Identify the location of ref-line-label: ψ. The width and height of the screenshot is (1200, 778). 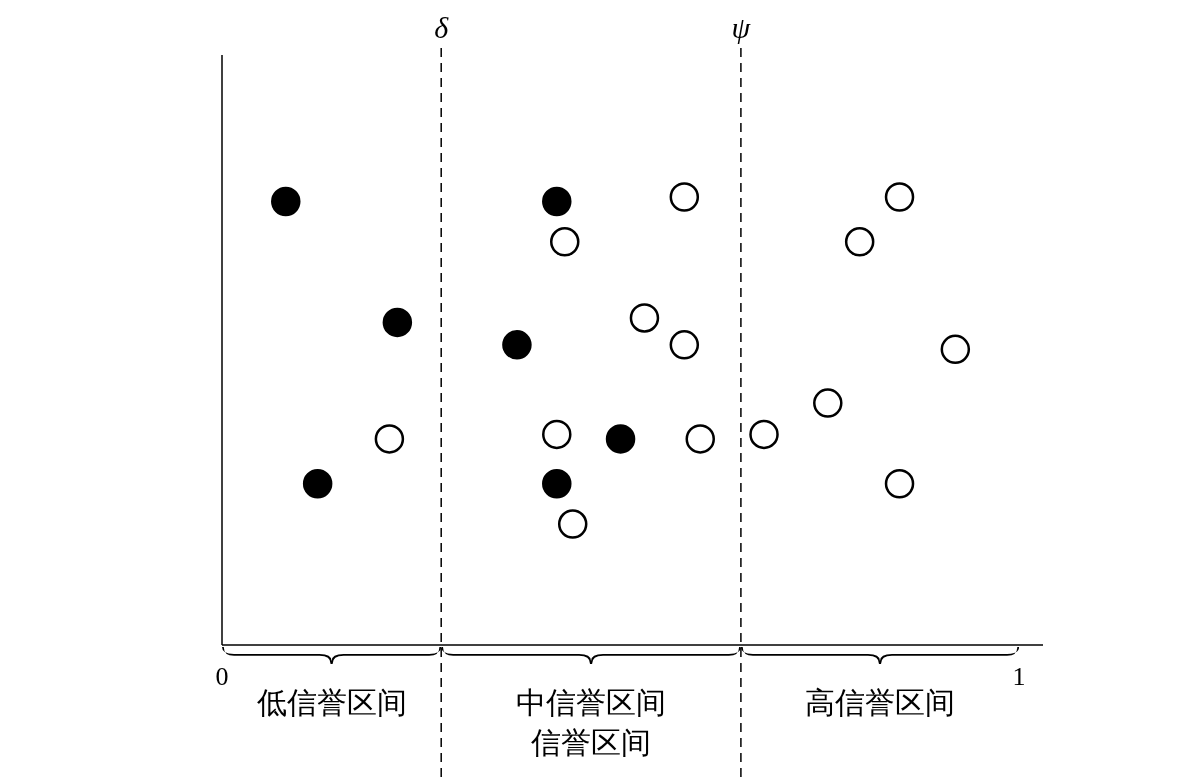
(741, 27).